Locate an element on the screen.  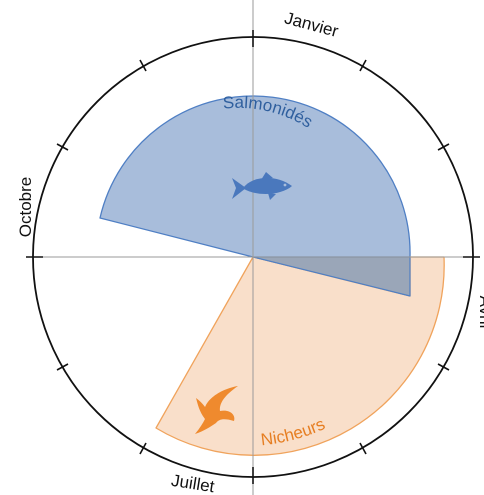
tick-may is located at coordinates (443, 367).